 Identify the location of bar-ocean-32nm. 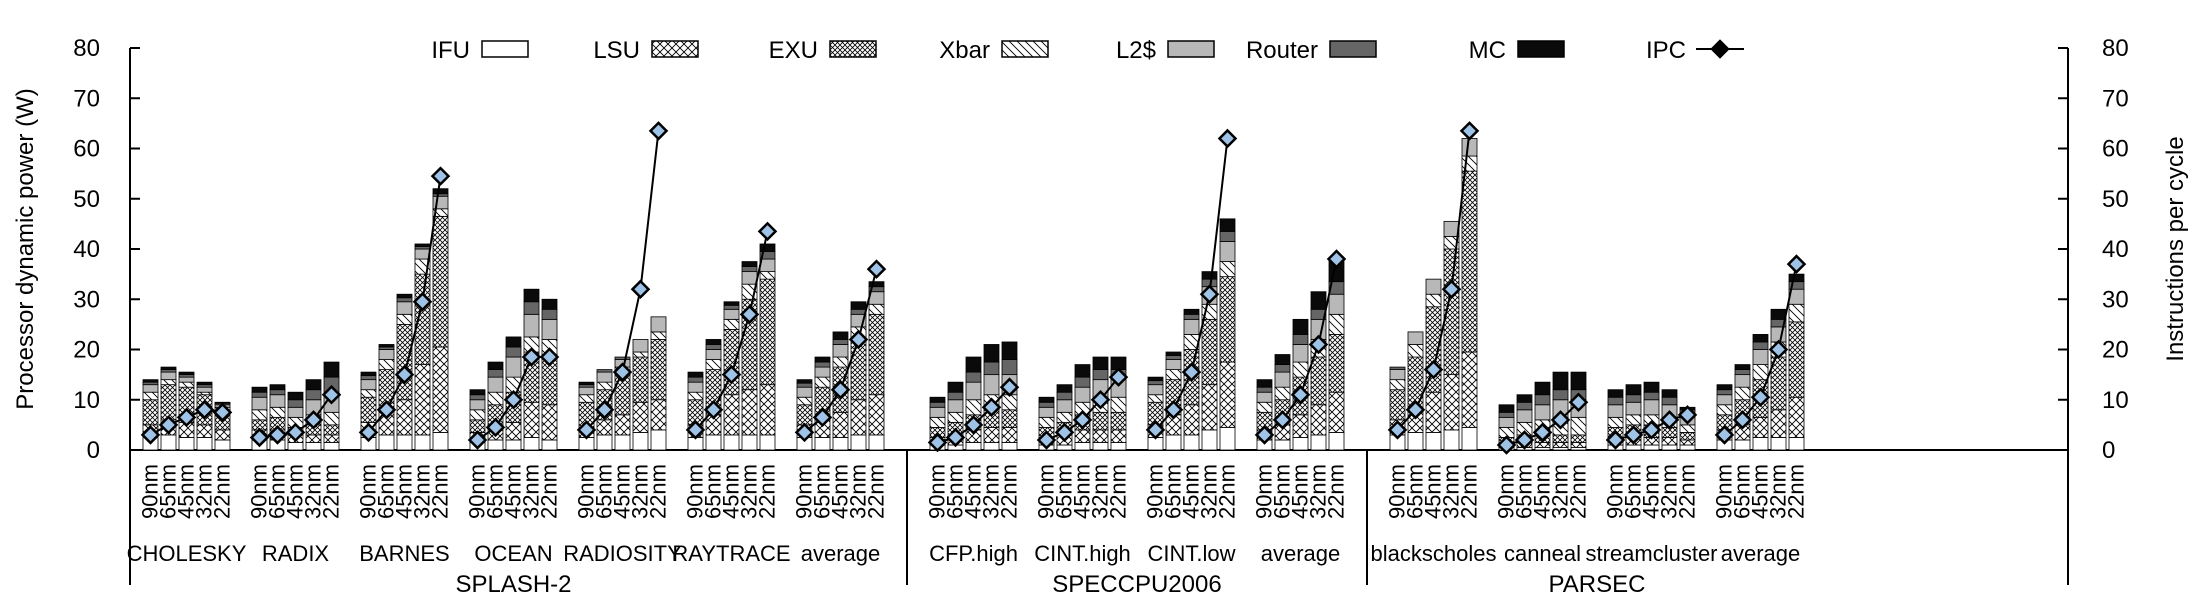
(531, 369).